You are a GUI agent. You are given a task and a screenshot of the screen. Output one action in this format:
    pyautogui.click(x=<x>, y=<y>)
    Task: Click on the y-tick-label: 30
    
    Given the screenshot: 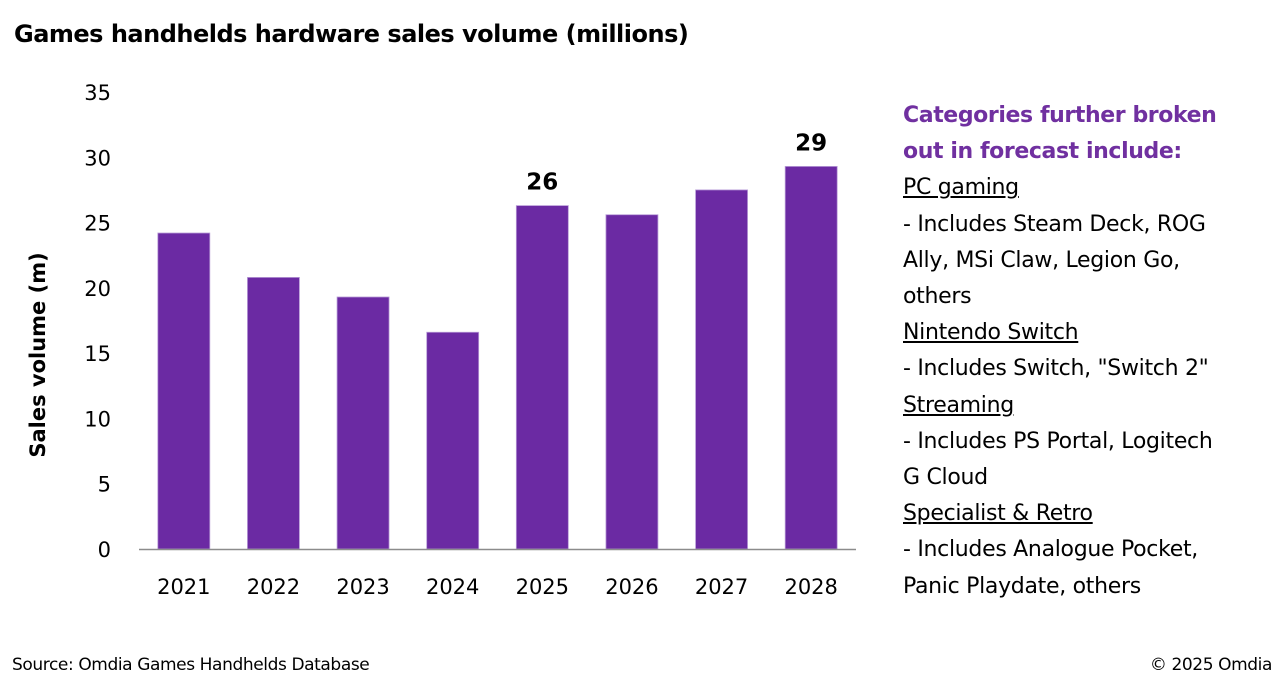 What is the action you would take?
    pyautogui.click(x=97, y=158)
    